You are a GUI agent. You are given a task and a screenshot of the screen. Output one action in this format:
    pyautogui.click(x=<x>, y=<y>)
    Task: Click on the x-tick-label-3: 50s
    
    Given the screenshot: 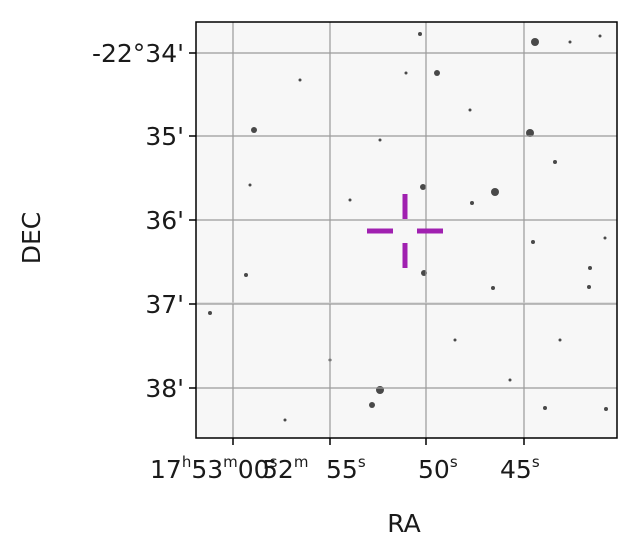 What is the action you would take?
    pyautogui.click(x=438, y=468)
    